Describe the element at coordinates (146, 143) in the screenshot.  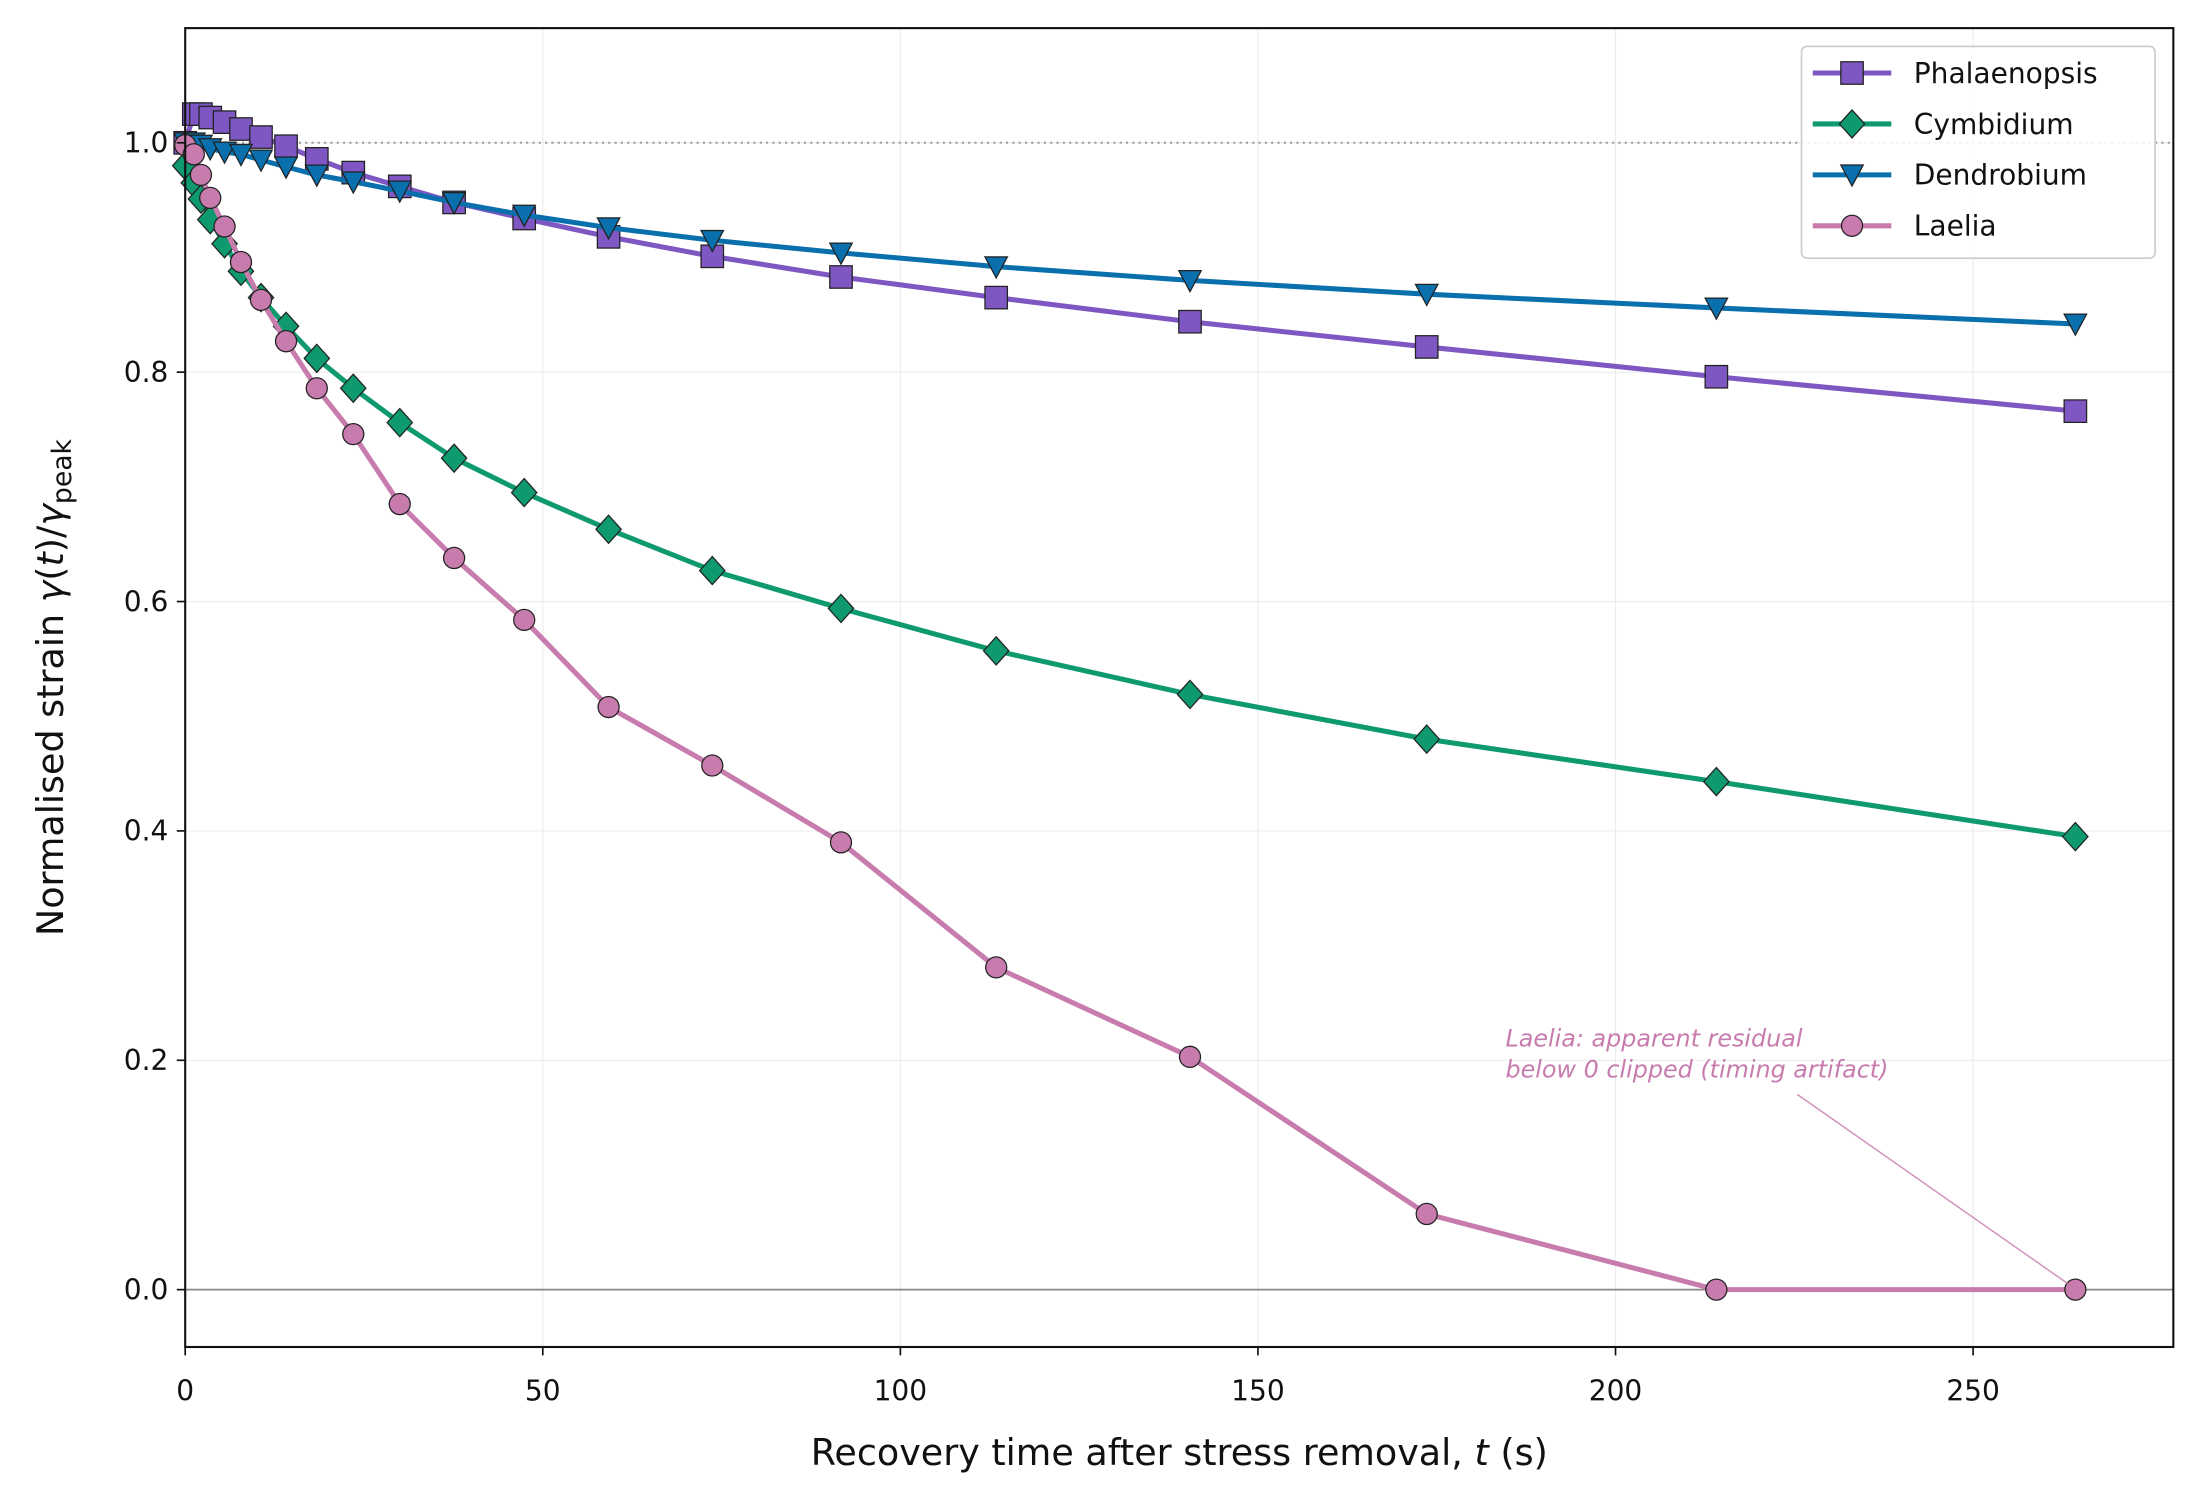
I see `y-tick-label: 1.0` at that location.